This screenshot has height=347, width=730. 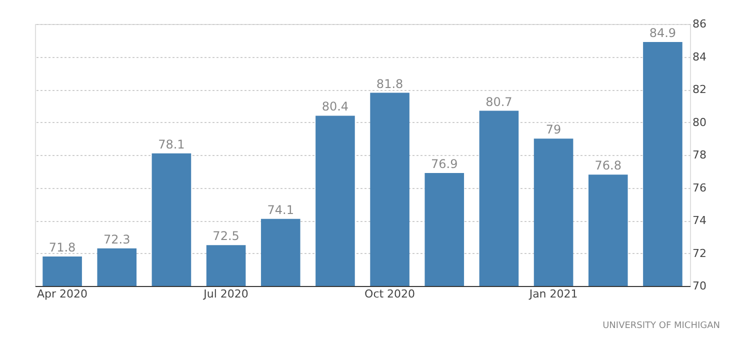 I want to click on data-label: 74.1, so click(x=280, y=209).